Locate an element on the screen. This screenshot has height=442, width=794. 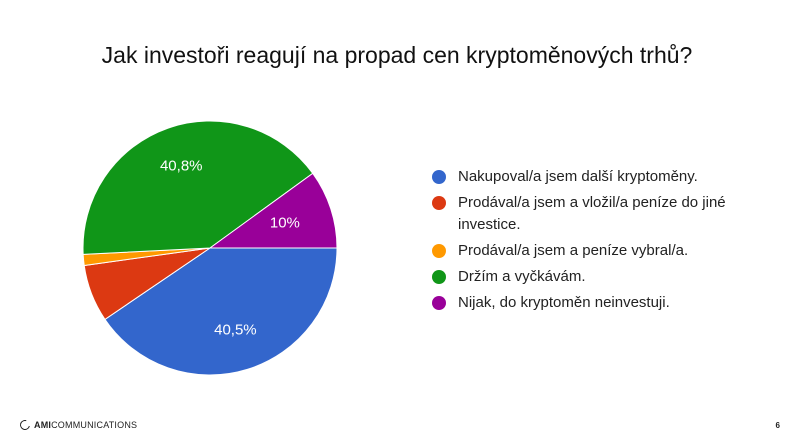
logo-text: COMMUNICATIONS is located at coordinates (94, 425).